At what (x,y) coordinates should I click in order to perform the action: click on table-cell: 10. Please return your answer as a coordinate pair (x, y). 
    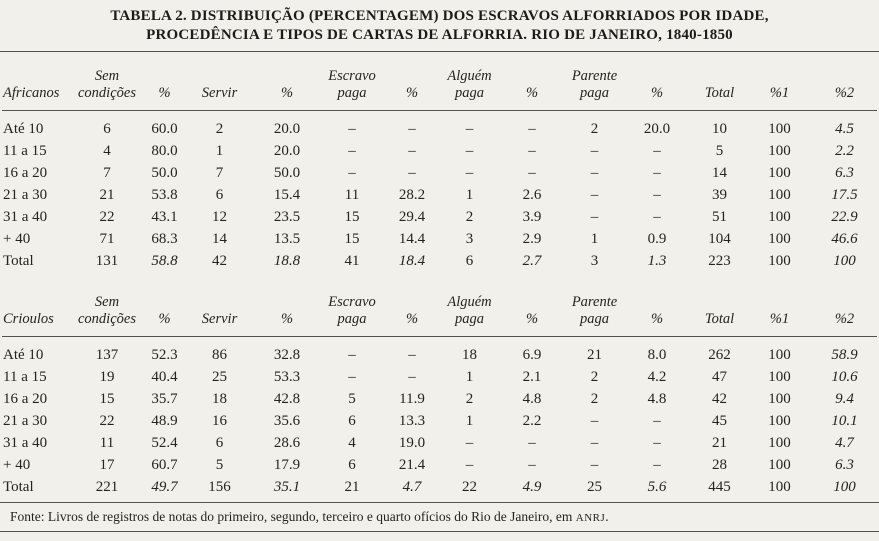
    Looking at the image, I should click on (719, 129).